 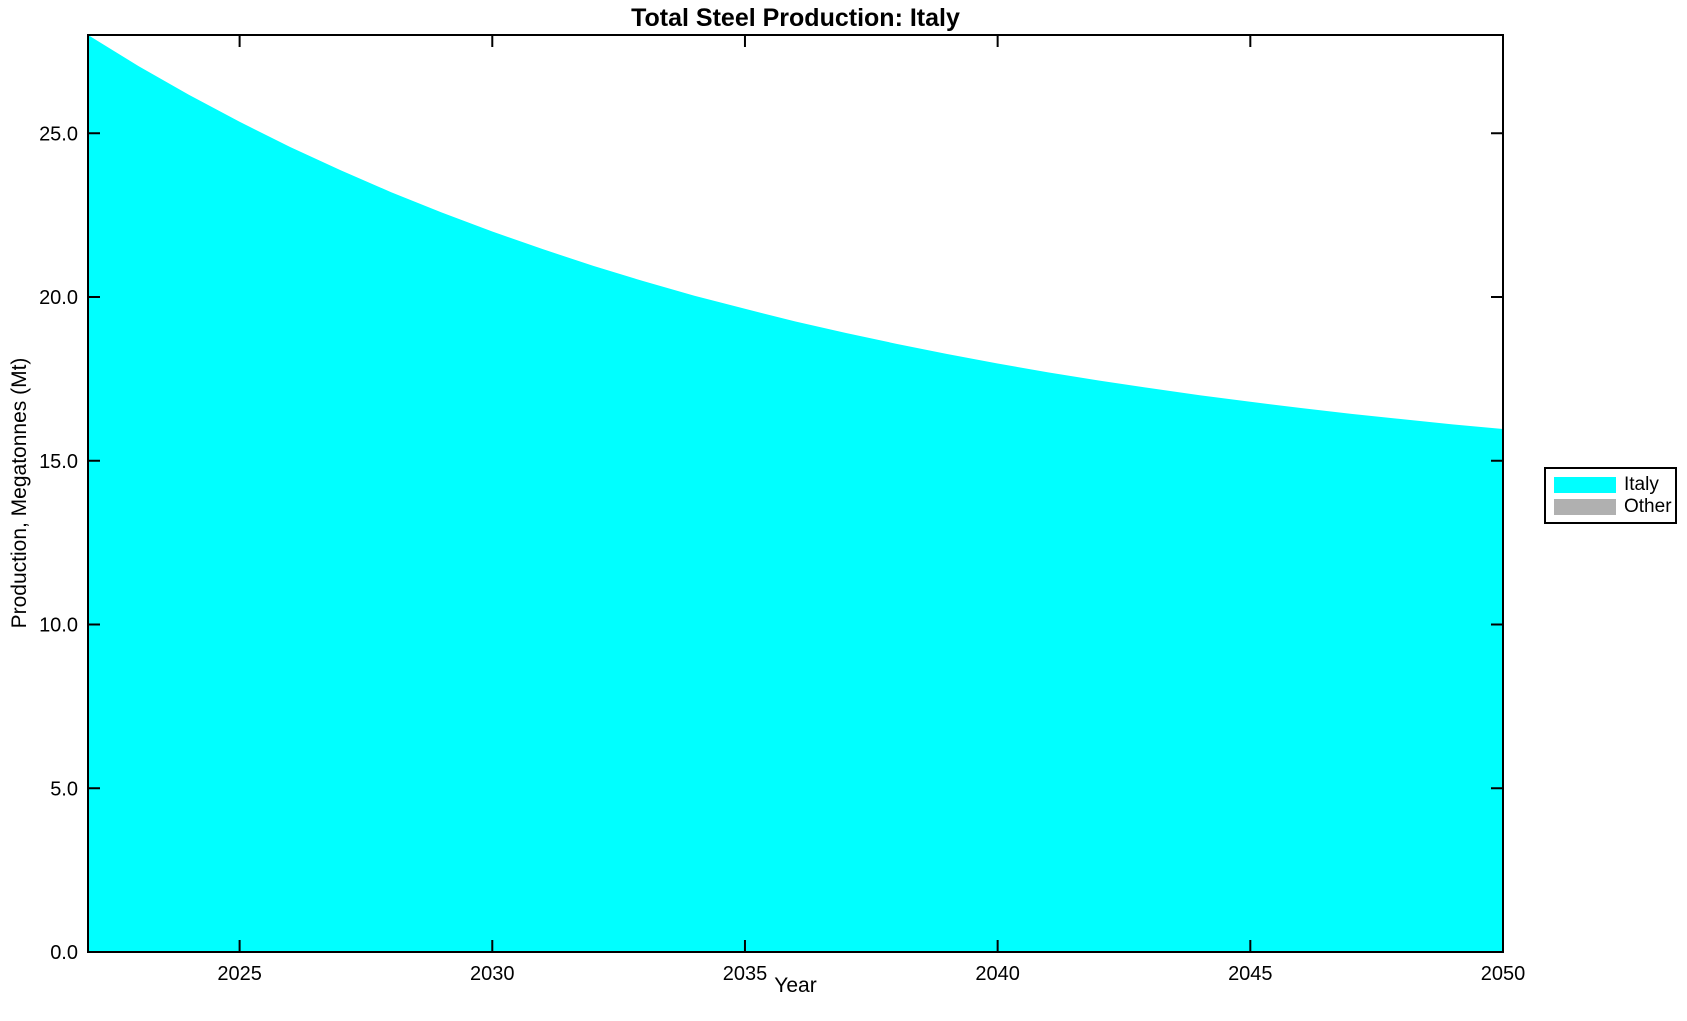 I want to click on y-tick-label: 20.0, so click(x=58, y=298).